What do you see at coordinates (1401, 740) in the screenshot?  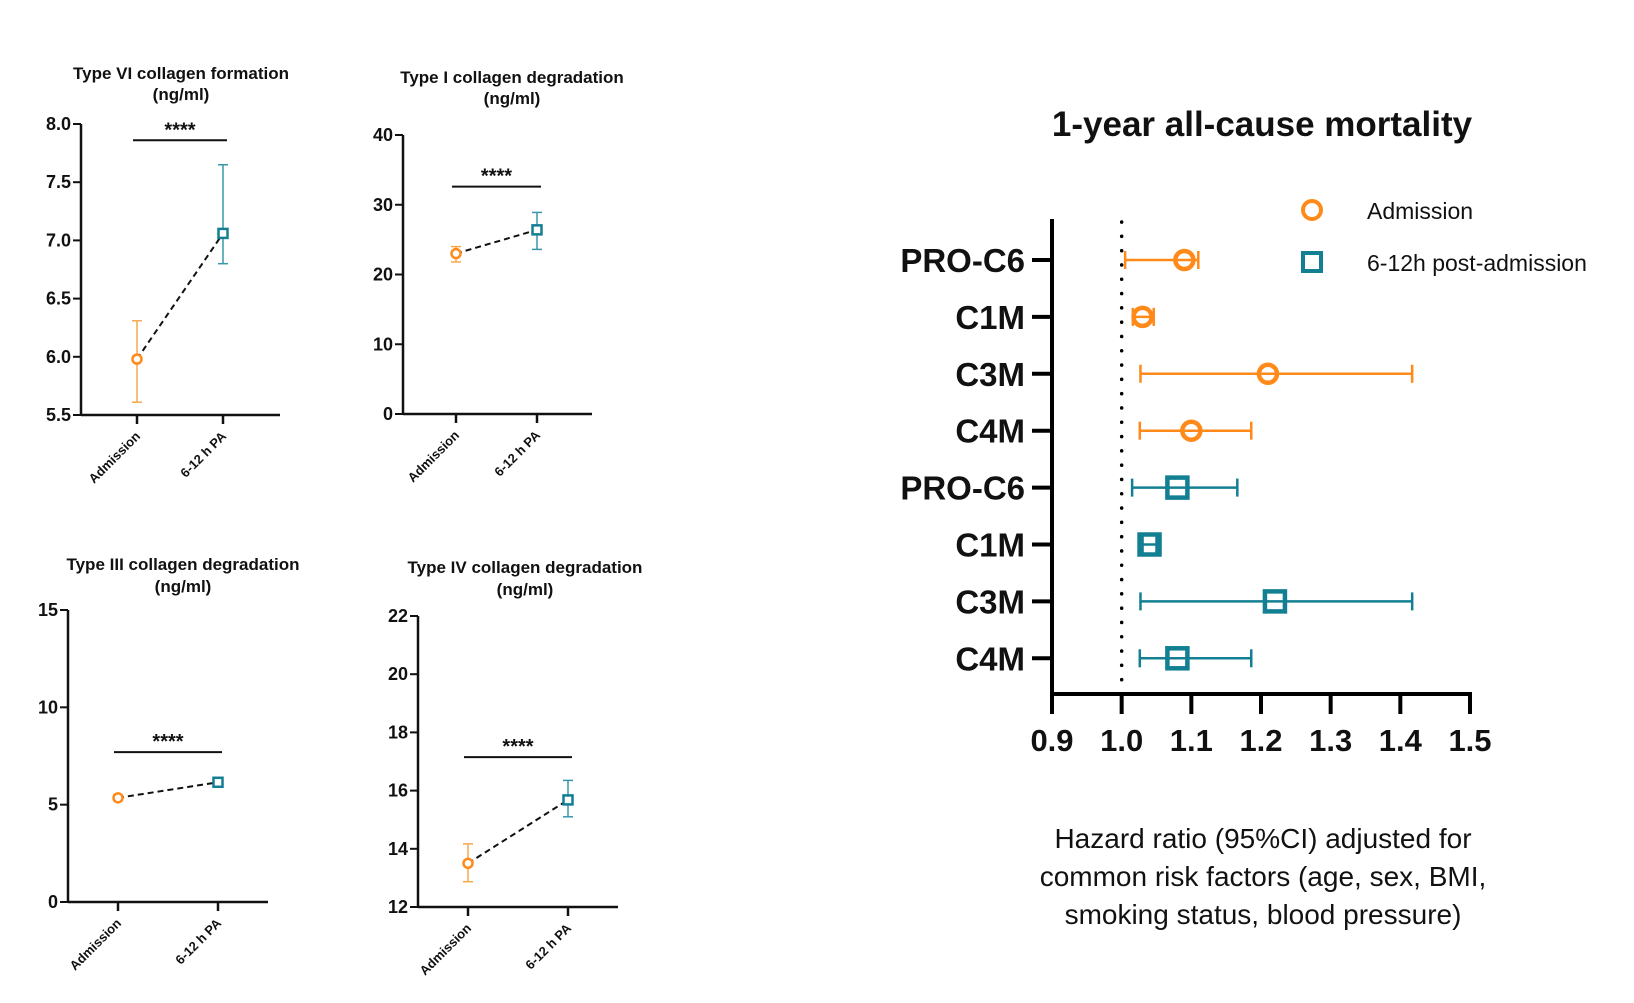 I see `x-tick-label: 1.4` at bounding box center [1401, 740].